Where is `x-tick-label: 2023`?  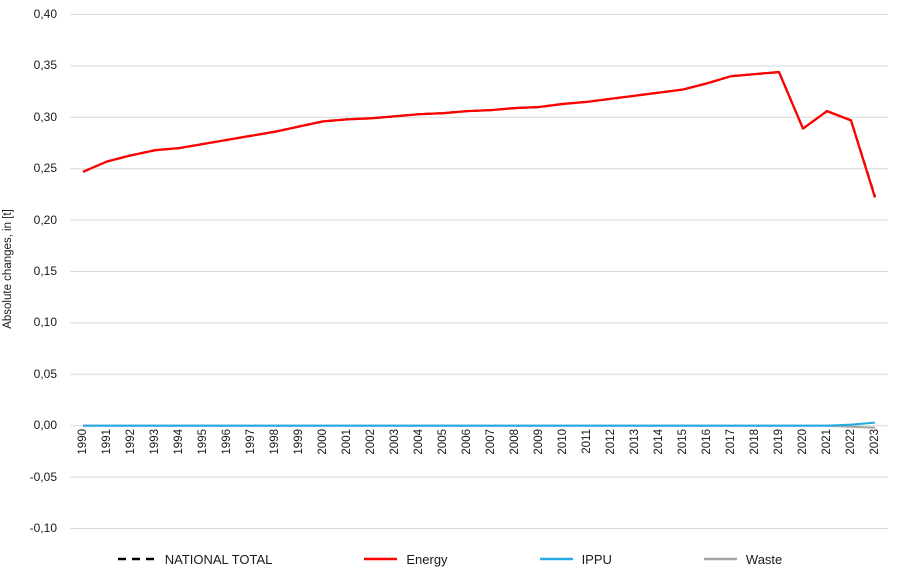 x-tick-label: 2023 is located at coordinates (875, 442).